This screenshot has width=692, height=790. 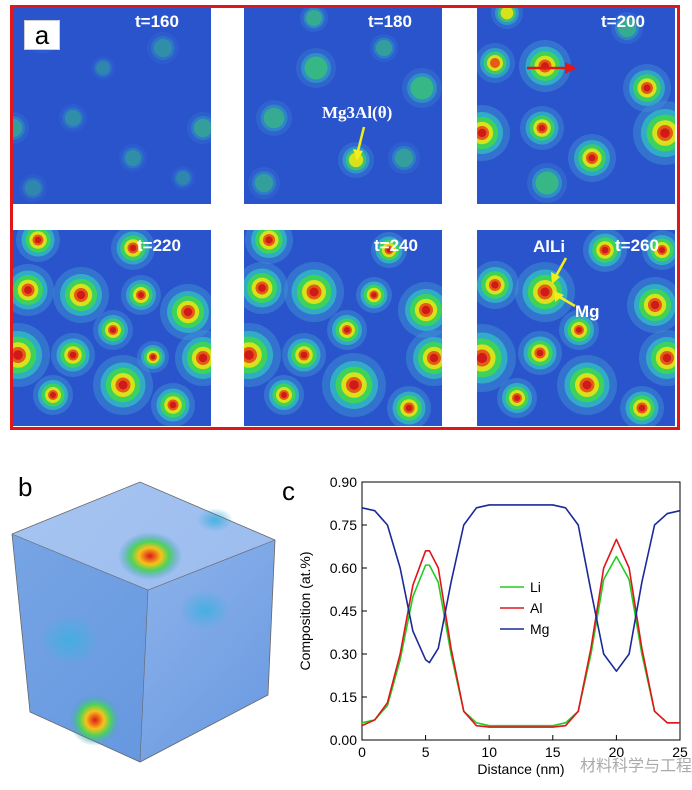 What do you see at coordinates (552, 68) in the screenshot?
I see `red-arrow-icon` at bounding box center [552, 68].